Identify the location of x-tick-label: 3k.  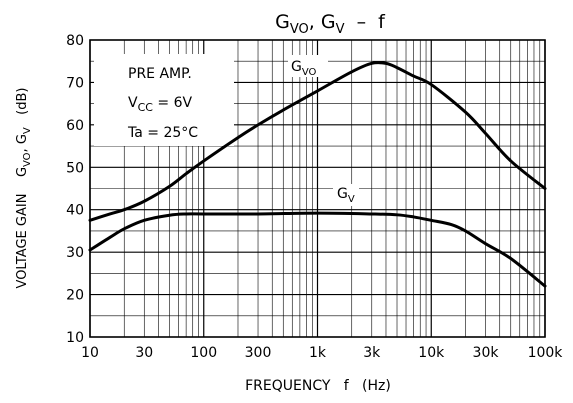
(372, 353).